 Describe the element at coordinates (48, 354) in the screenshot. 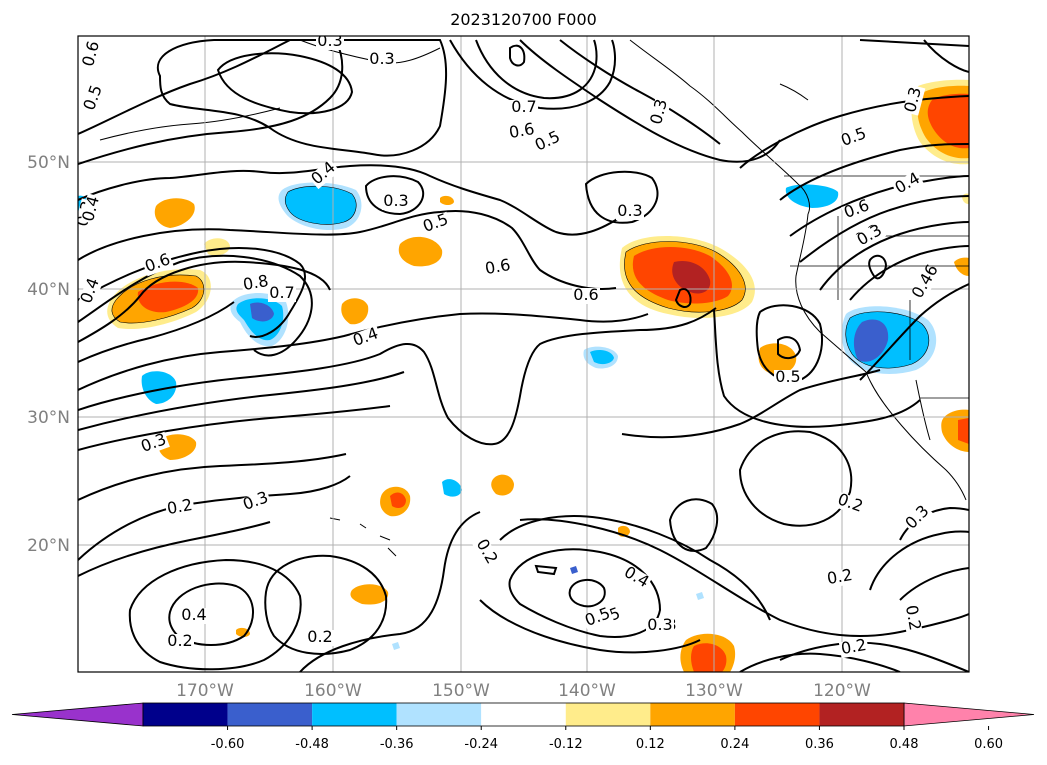

I see `latitude-labels: 50°N 40°N 30°N 20°N` at that location.